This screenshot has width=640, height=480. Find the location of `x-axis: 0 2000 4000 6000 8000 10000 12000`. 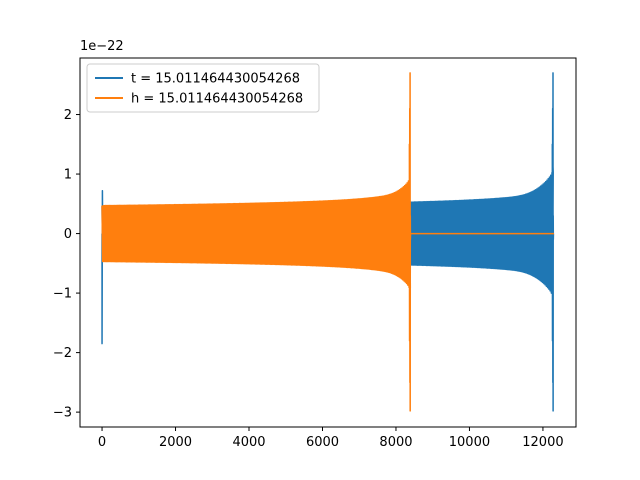

x-axis: 0 2000 4000 6000 8000 10000 12000 is located at coordinates (331, 438).